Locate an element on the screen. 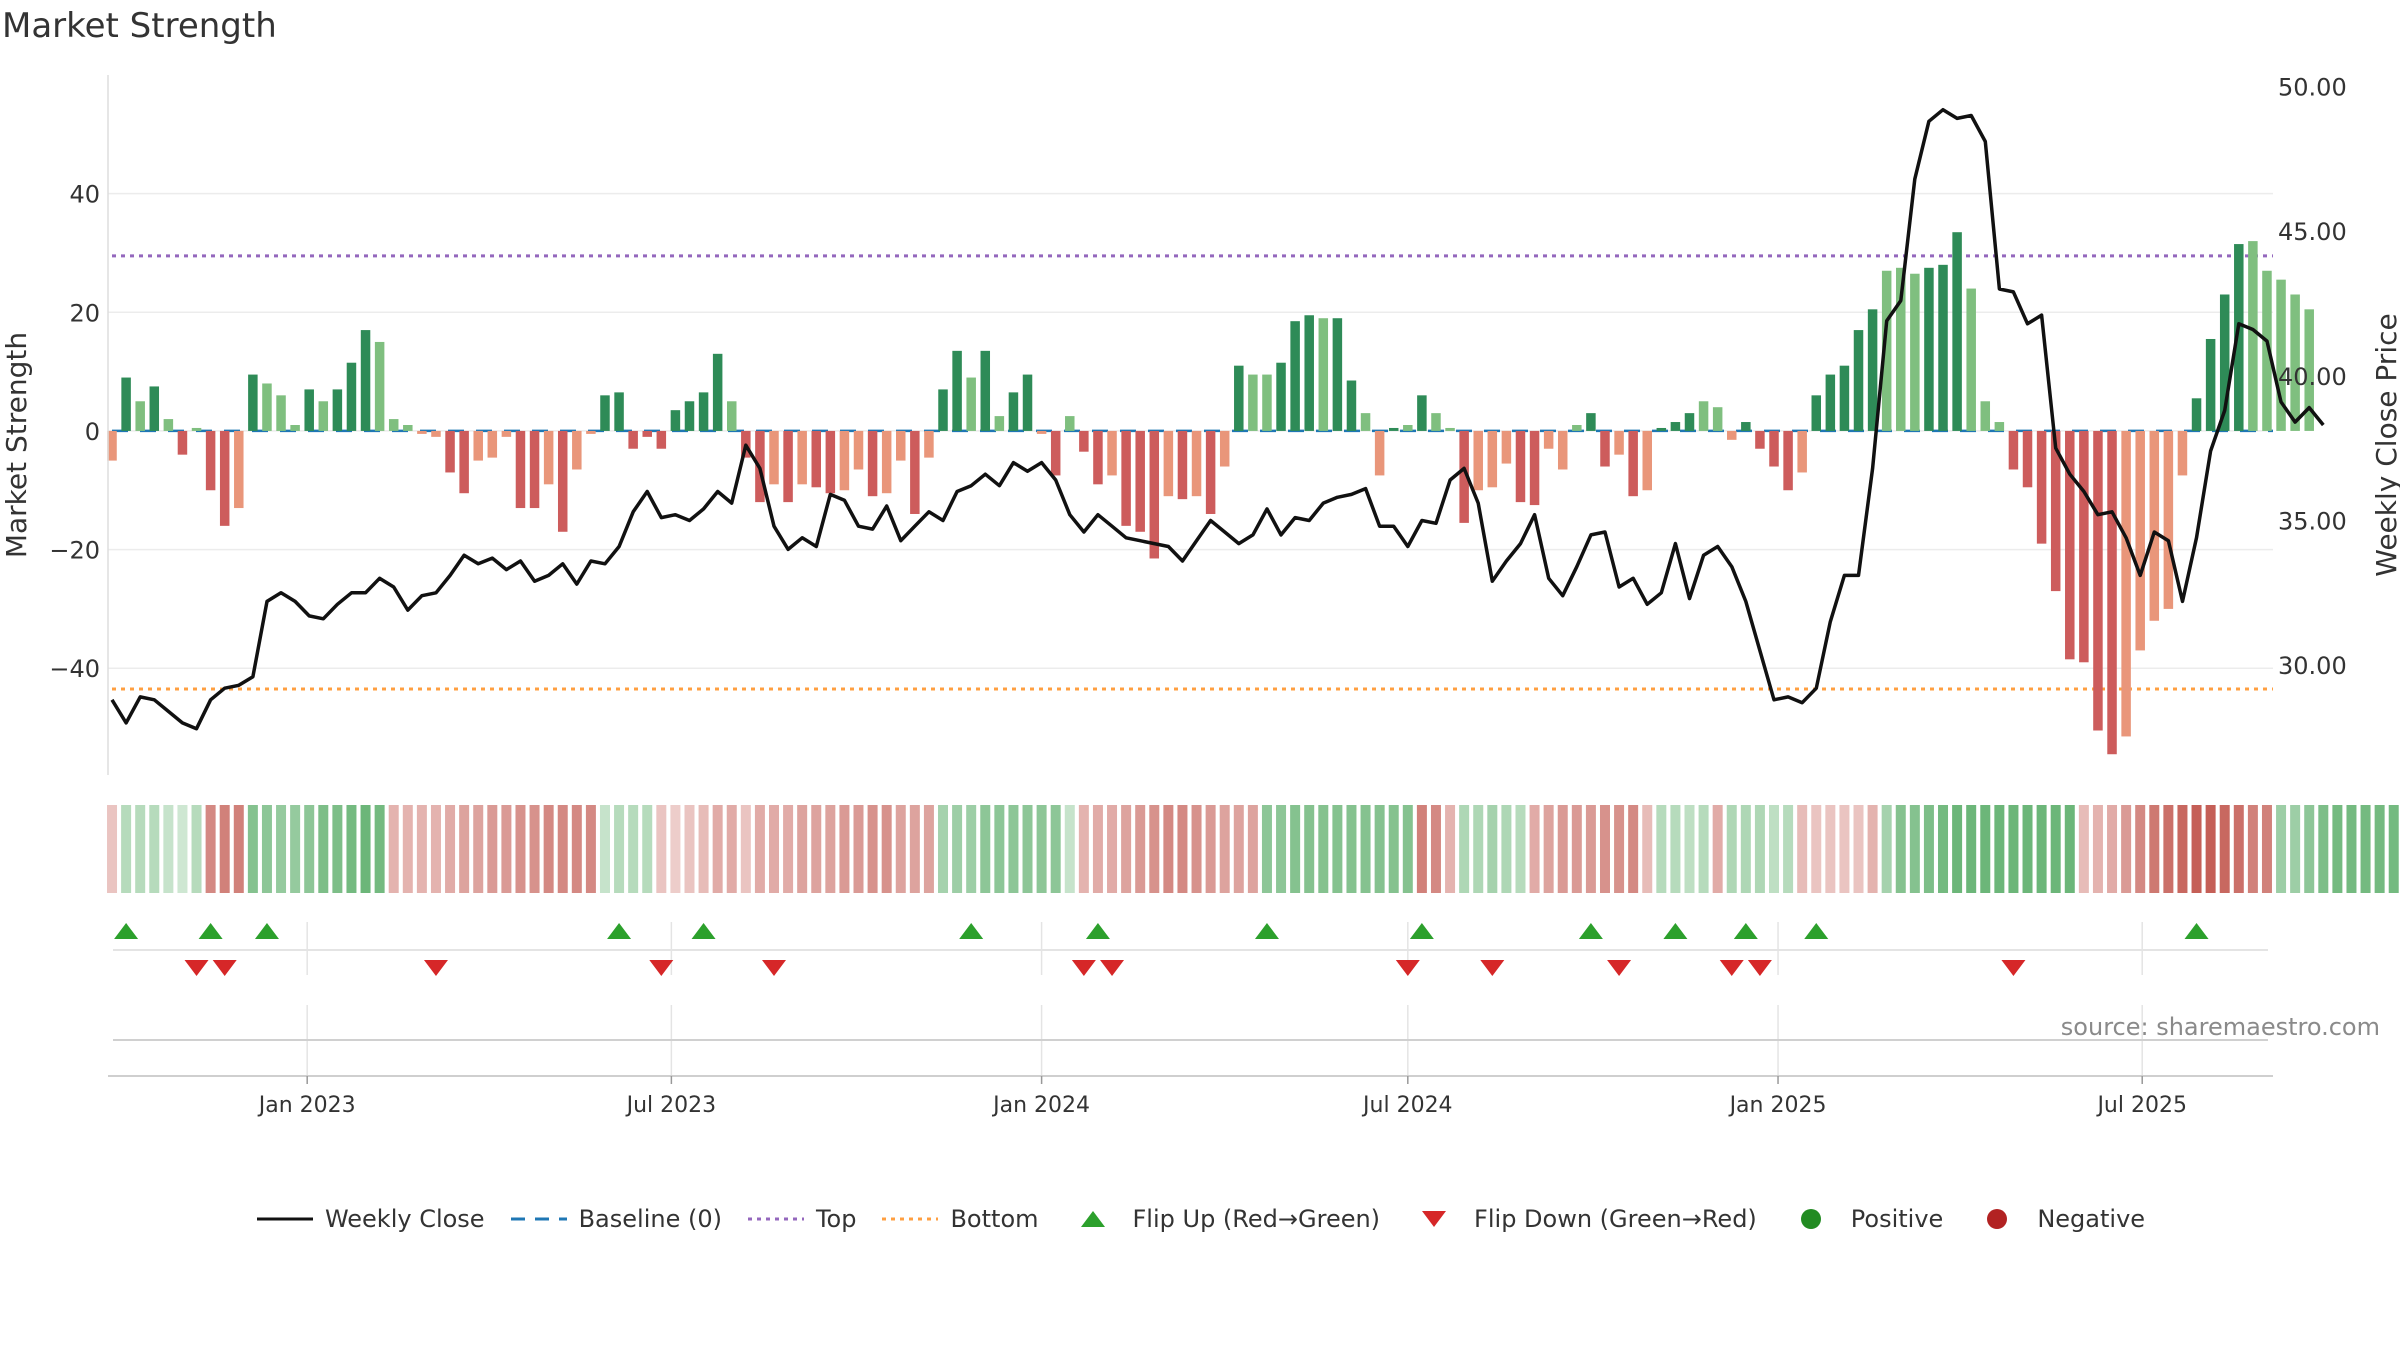 This screenshot has height=1350, width=2400. y-tick-label: −20 is located at coordinates (74, 551).